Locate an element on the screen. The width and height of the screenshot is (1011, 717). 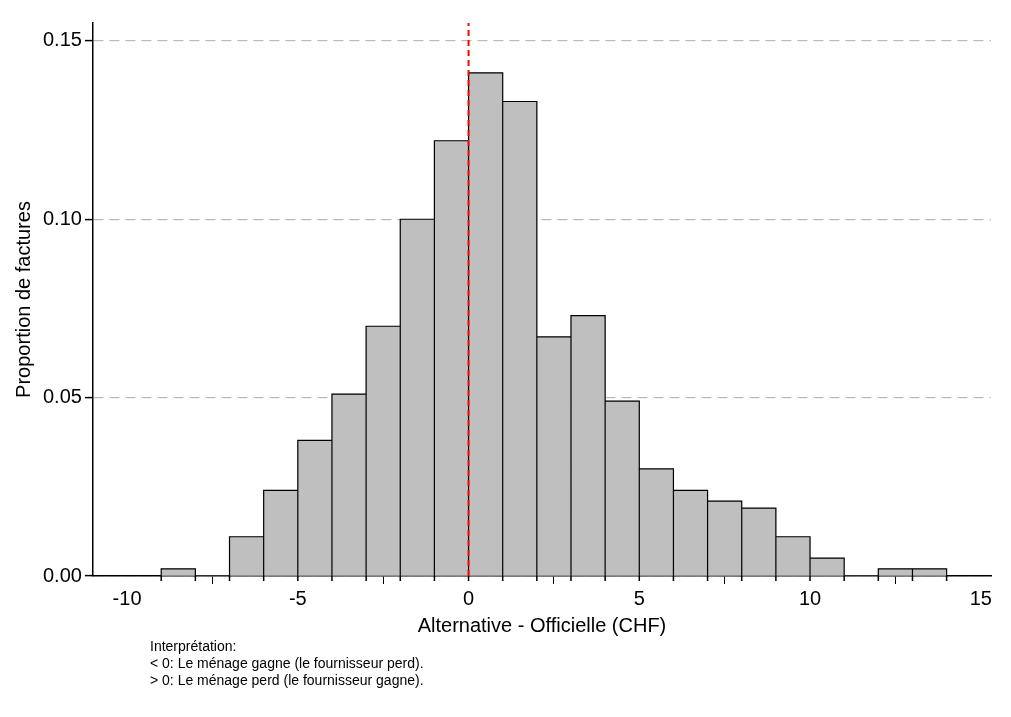
y-tick-label: 0.05 is located at coordinates (62, 396).